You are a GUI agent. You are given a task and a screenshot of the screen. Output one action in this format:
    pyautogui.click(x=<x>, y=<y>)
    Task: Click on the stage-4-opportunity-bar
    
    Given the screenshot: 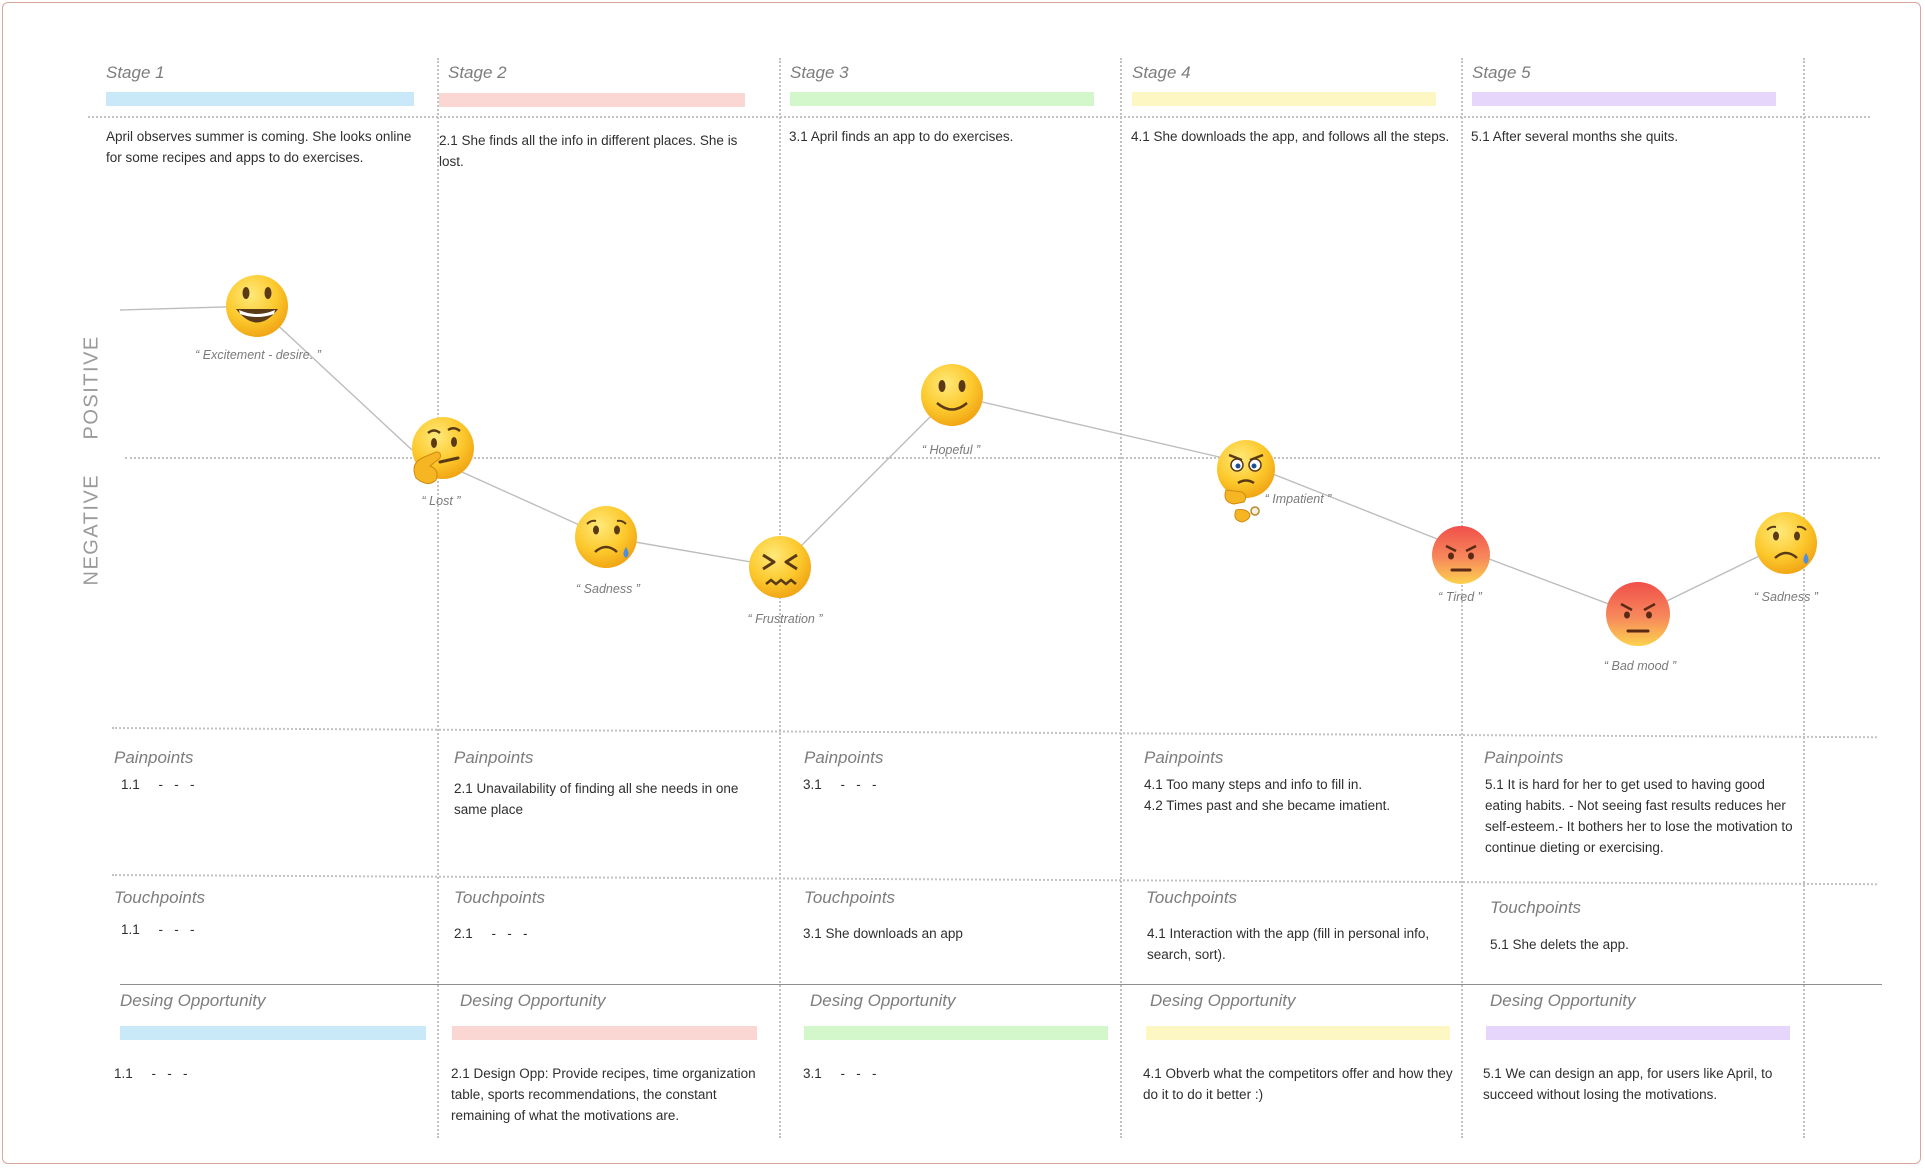 What is the action you would take?
    pyautogui.click(x=1298, y=1033)
    